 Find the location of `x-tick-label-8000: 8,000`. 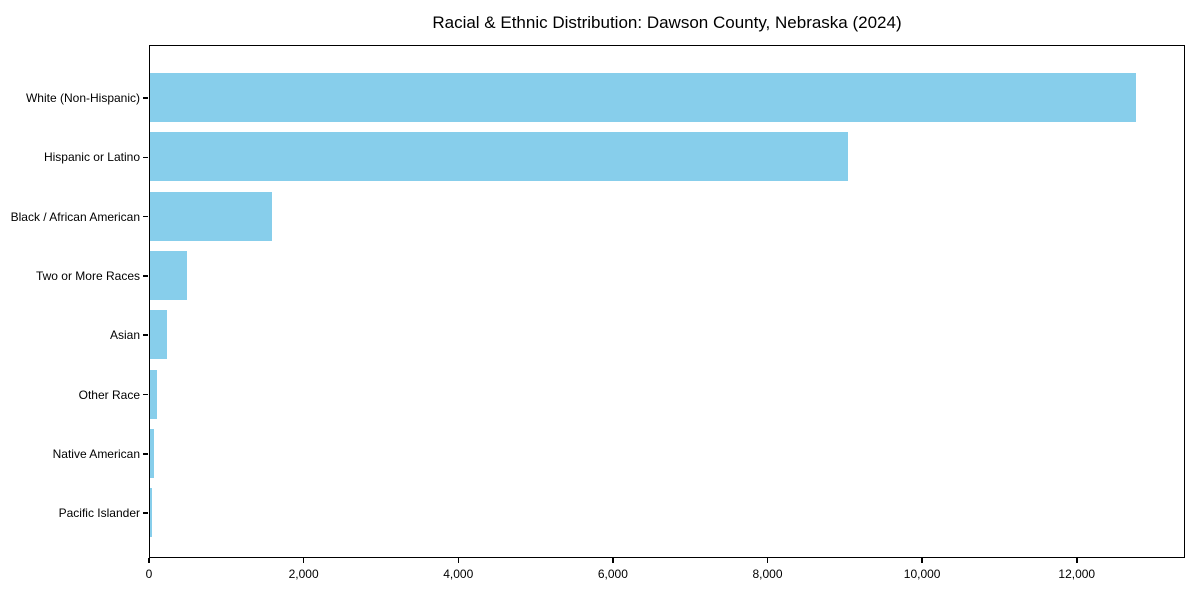

x-tick-label-8000: 8,000 is located at coordinates (767, 574).